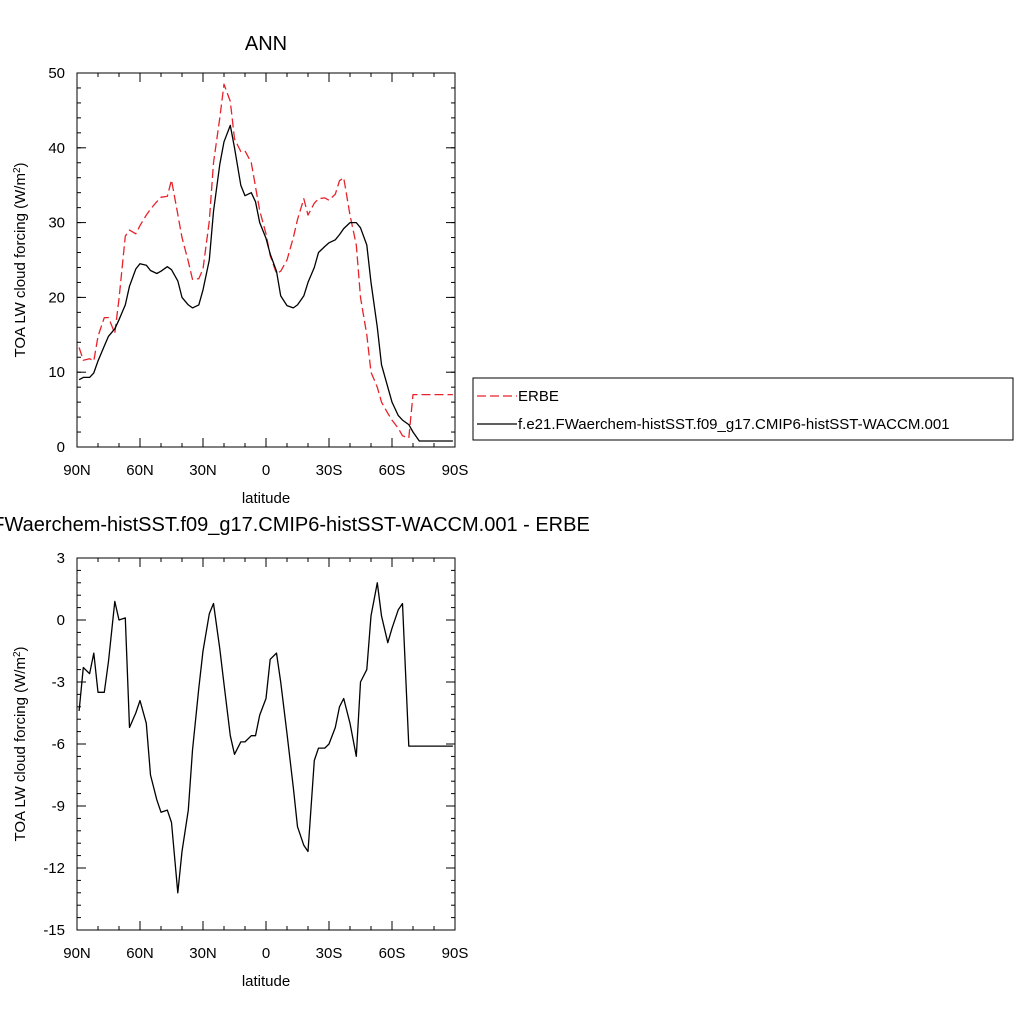 This screenshot has width=1024, height=1024. What do you see at coordinates (392, 953) in the screenshot?
I see `bottom-x-tick-label: 60S` at bounding box center [392, 953].